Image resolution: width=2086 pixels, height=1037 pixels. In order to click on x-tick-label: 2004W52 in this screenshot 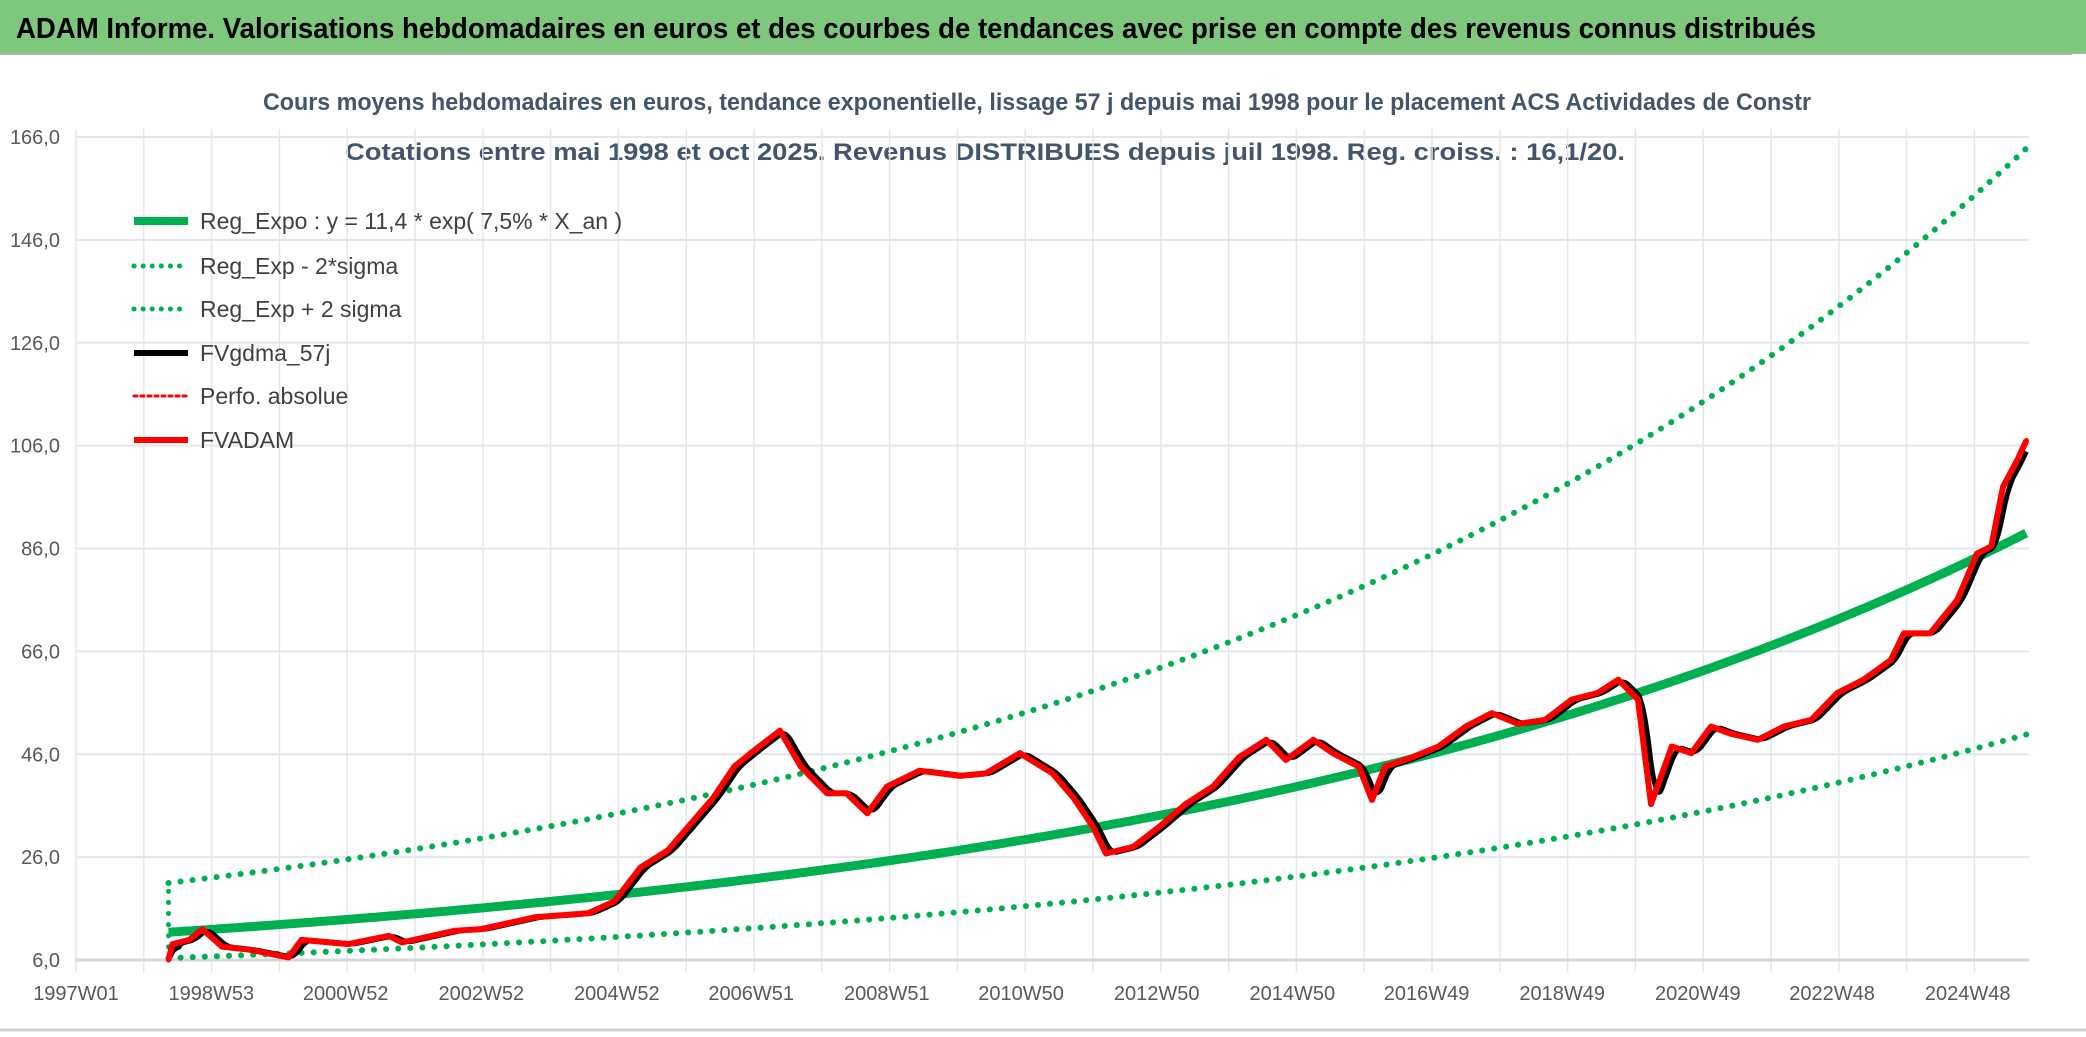, I will do `click(617, 994)`.